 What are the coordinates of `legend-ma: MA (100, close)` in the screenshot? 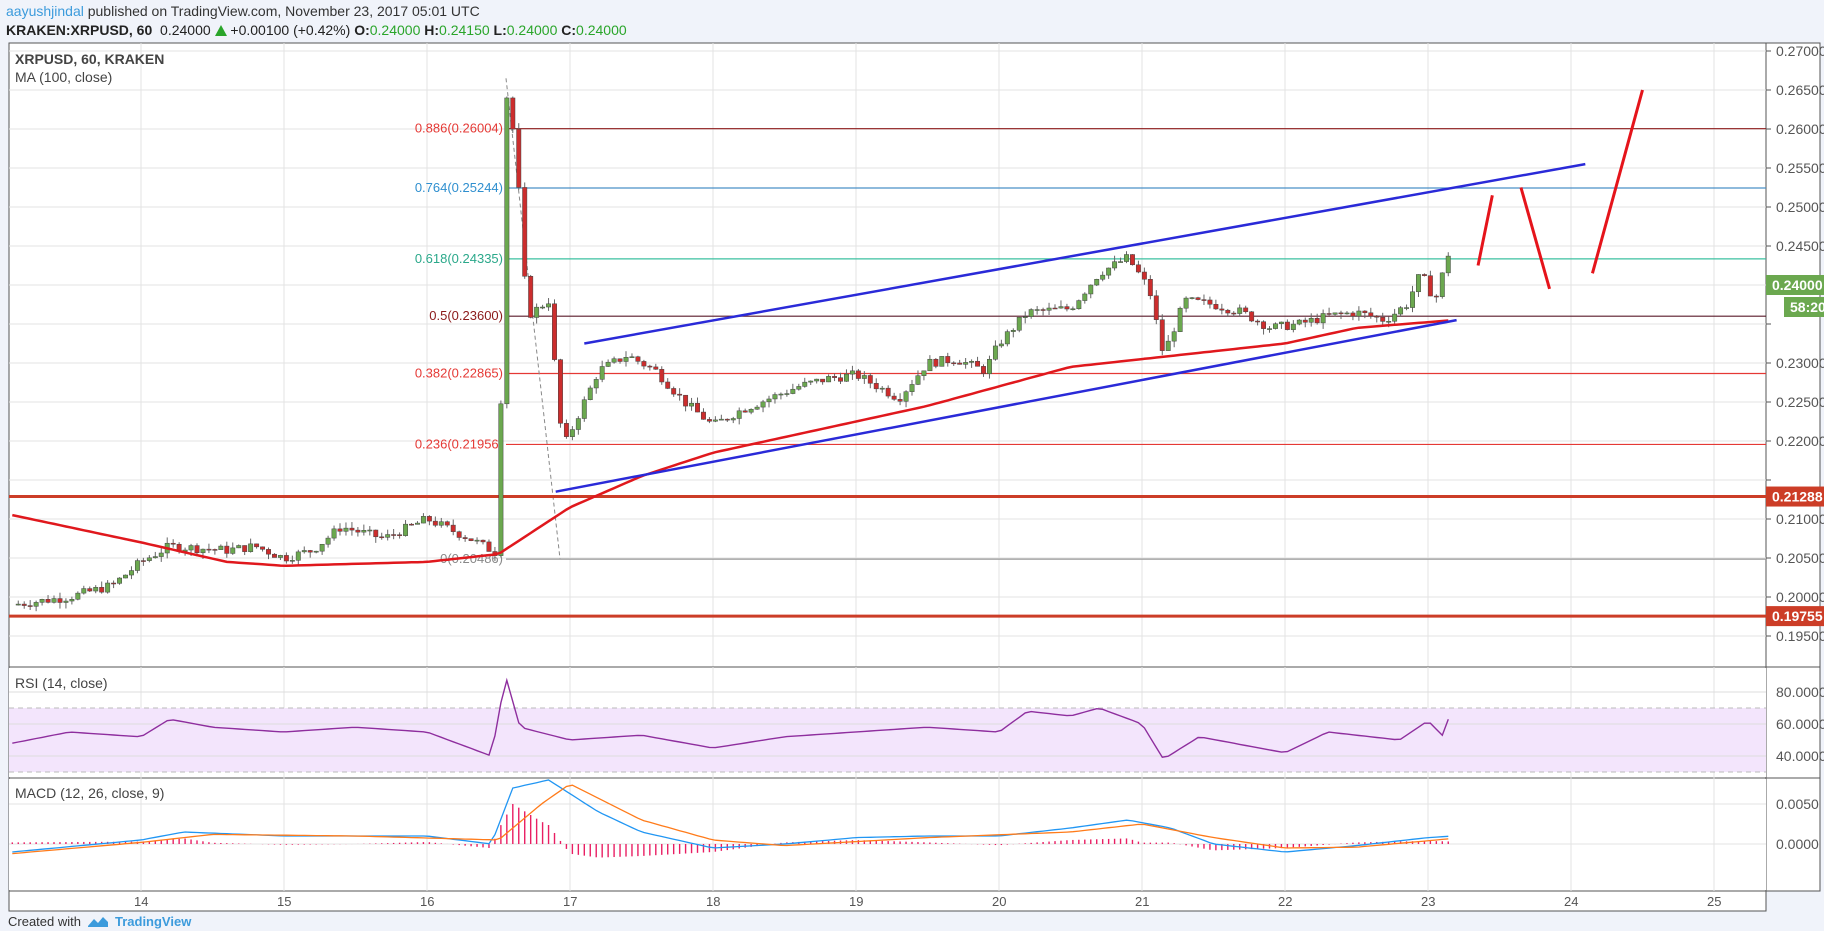 It's located at (63, 77).